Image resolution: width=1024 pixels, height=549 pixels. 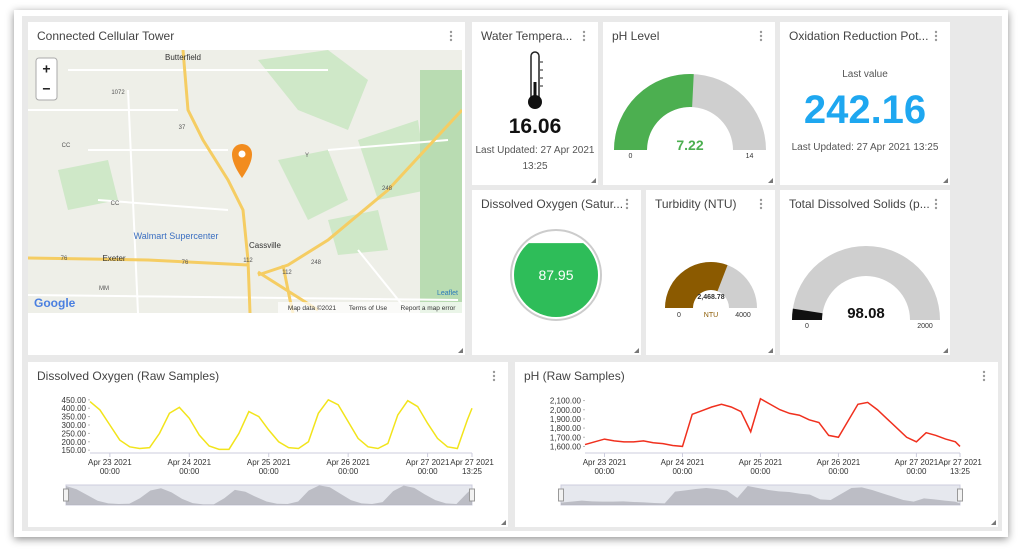 What do you see at coordinates (74, 400) in the screenshot?
I see `y-tick-label: 450.00` at bounding box center [74, 400].